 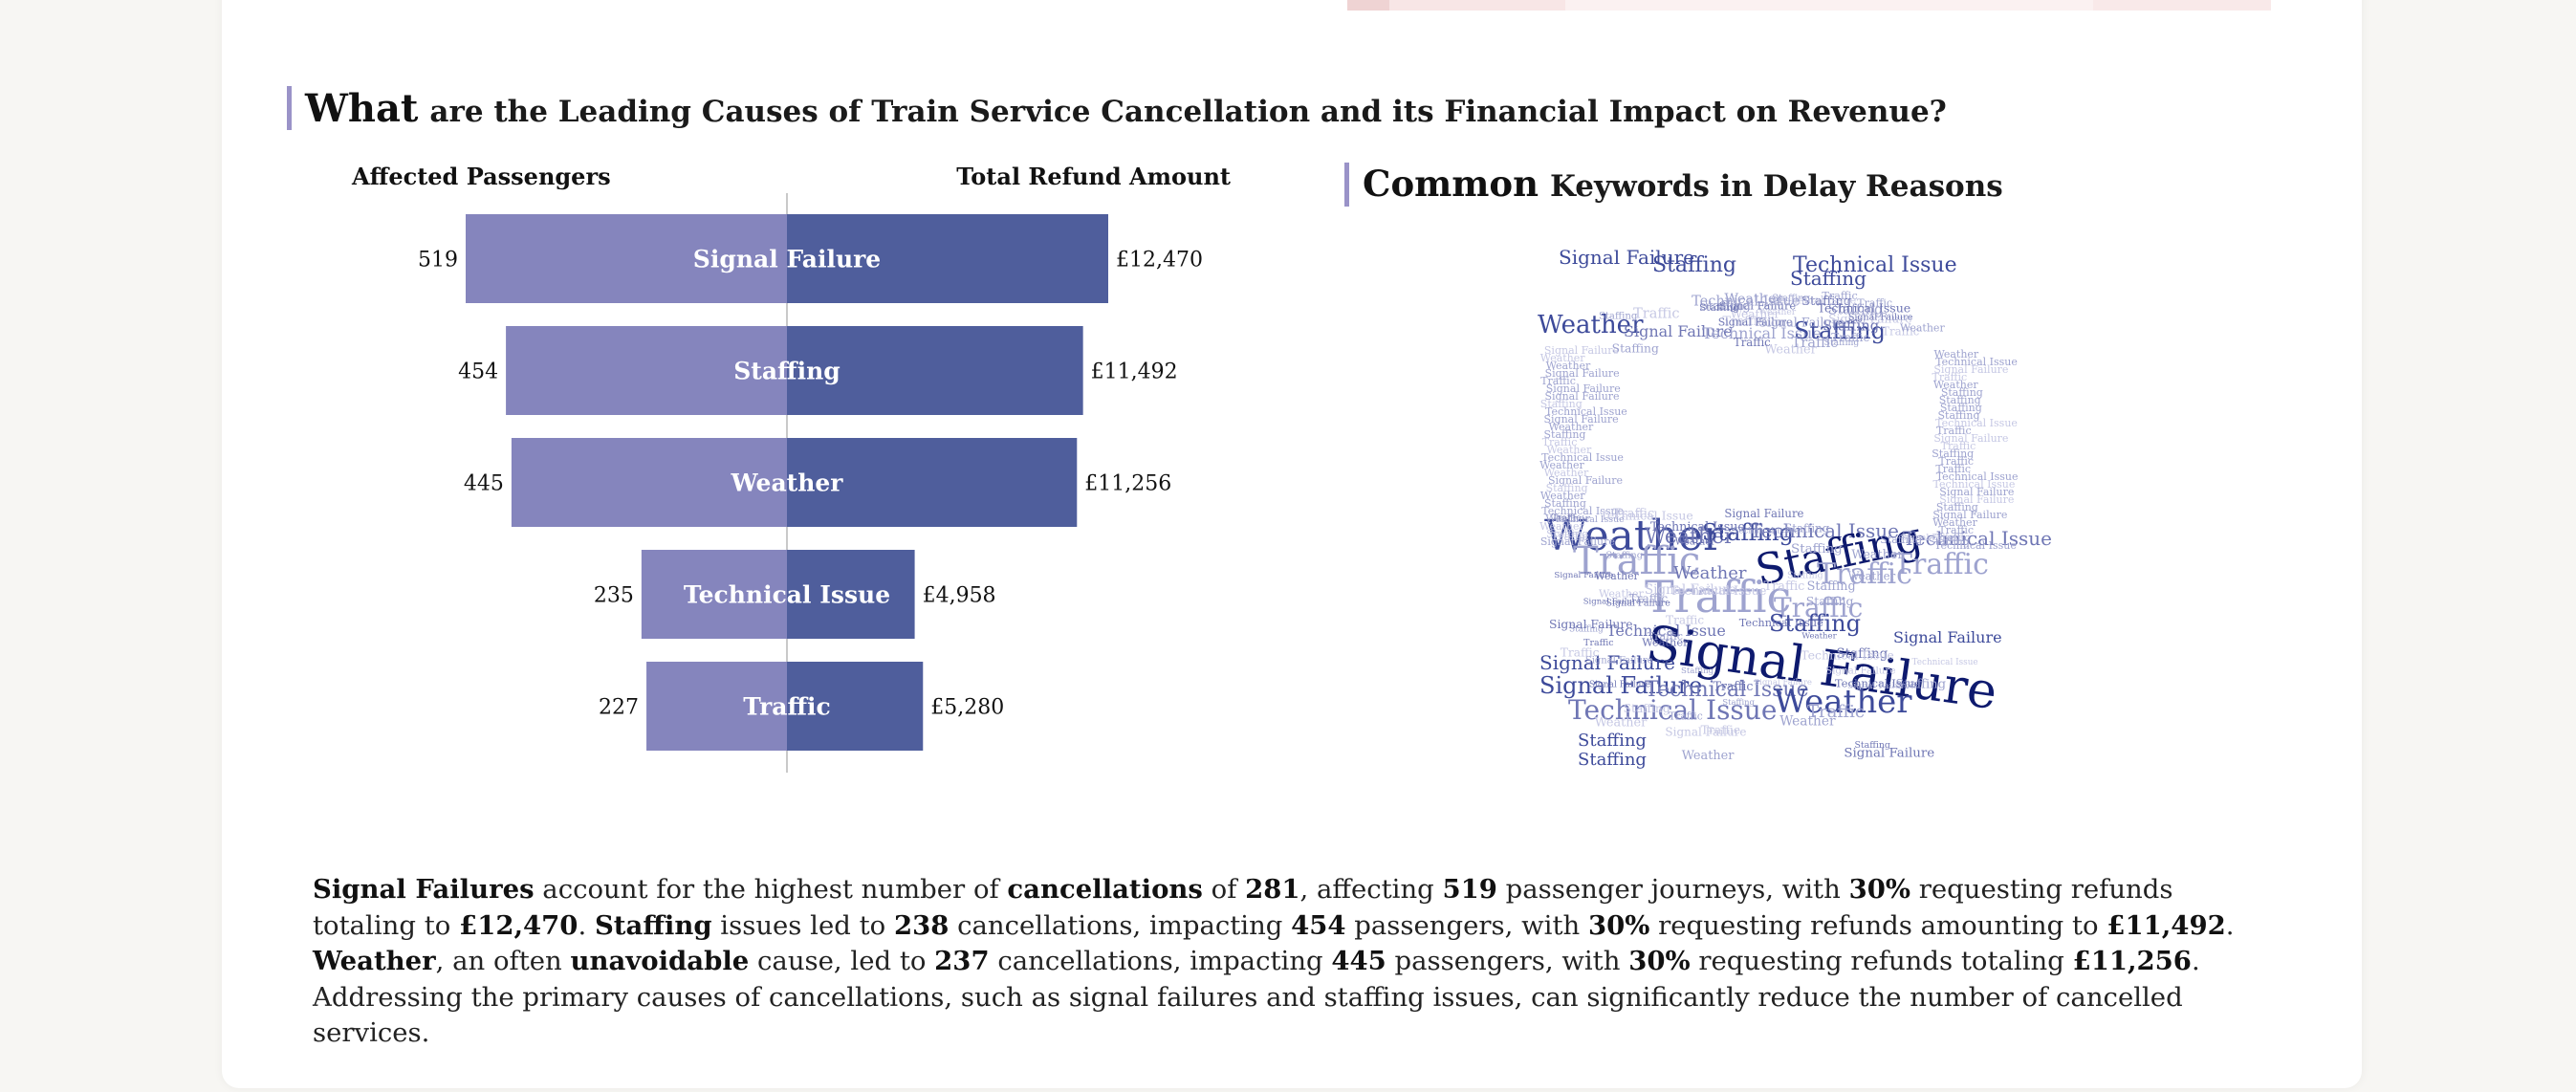 What do you see at coordinates (362, 109) in the screenshot?
I see `section-title-lead: What` at bounding box center [362, 109].